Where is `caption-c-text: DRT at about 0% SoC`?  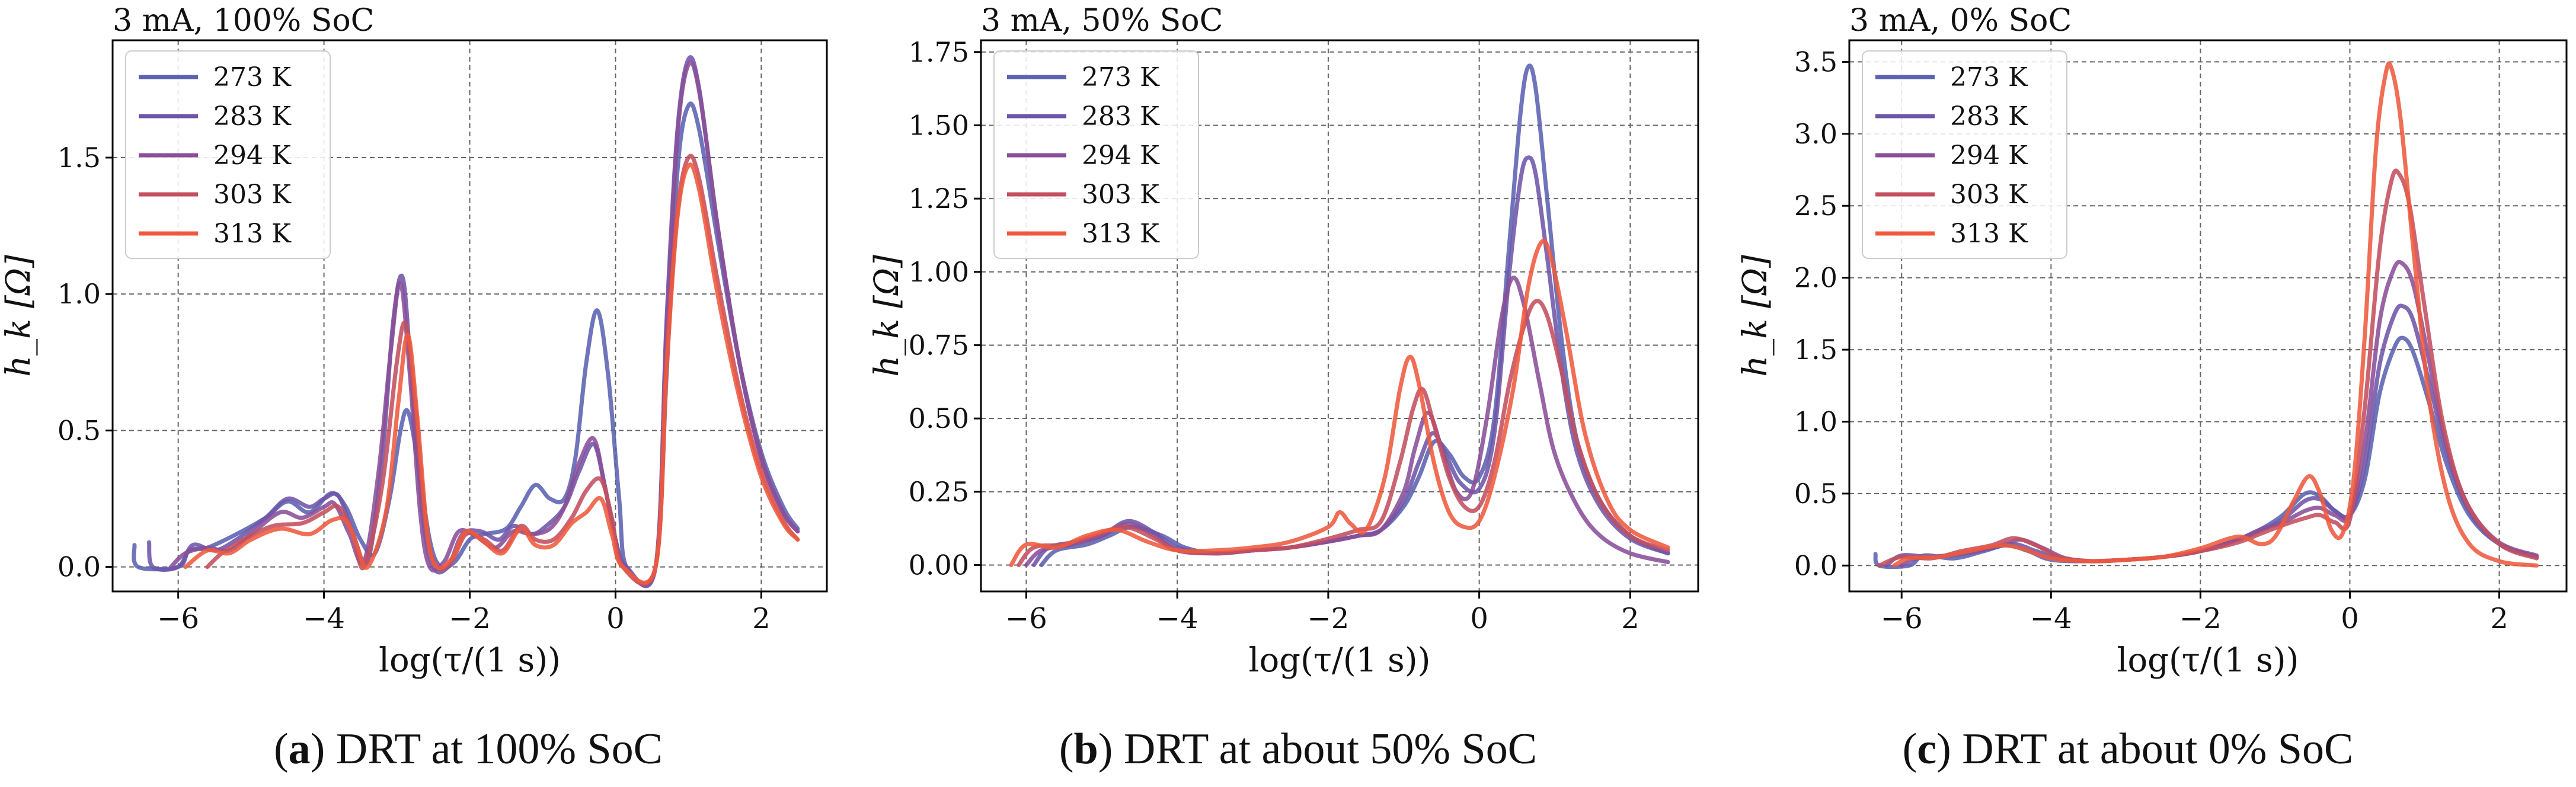 caption-c-text: DRT at about 0% SoC is located at coordinates (2158, 749).